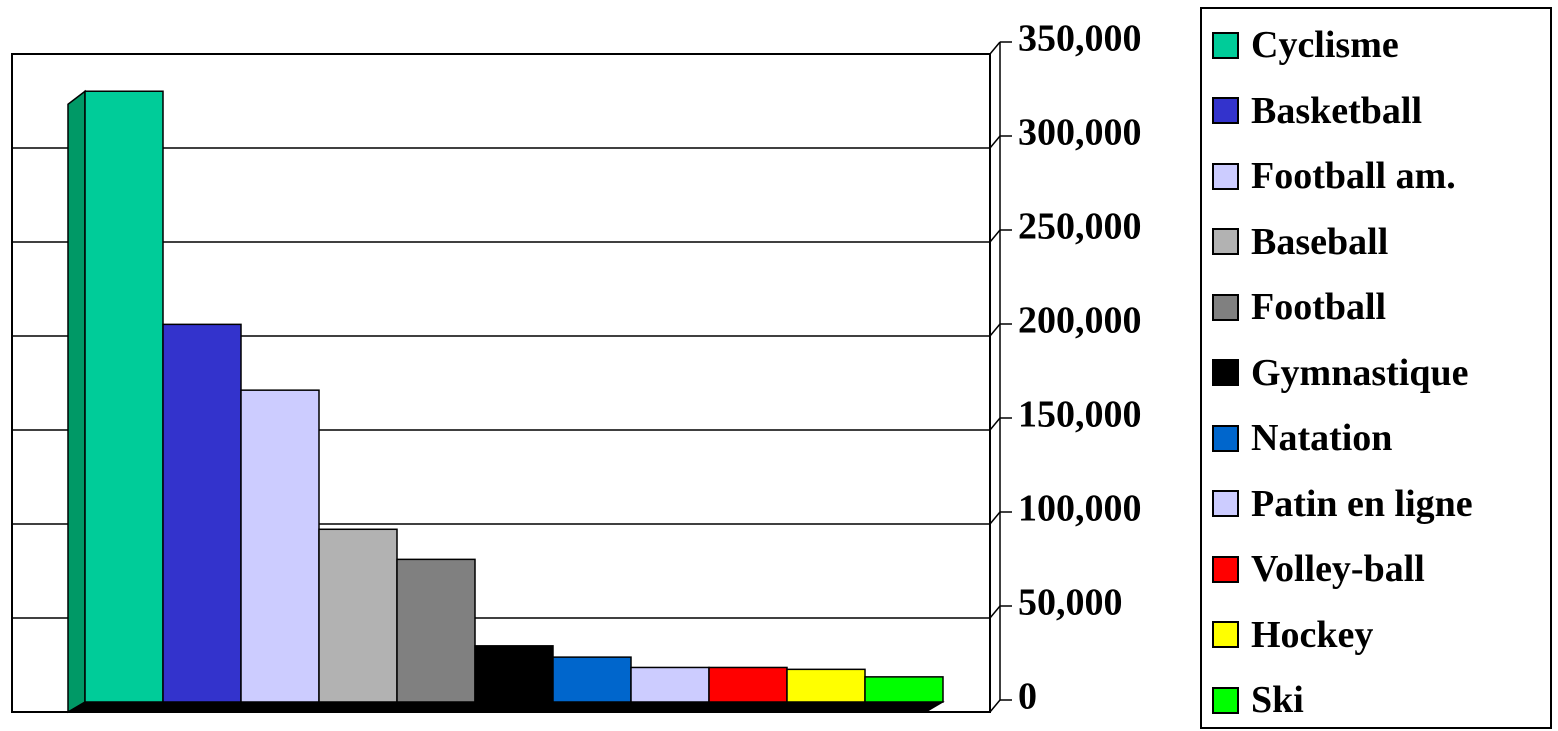 The height and width of the screenshot is (731, 1558). I want to click on legend-item: Patin en ligne, so click(1342, 504).